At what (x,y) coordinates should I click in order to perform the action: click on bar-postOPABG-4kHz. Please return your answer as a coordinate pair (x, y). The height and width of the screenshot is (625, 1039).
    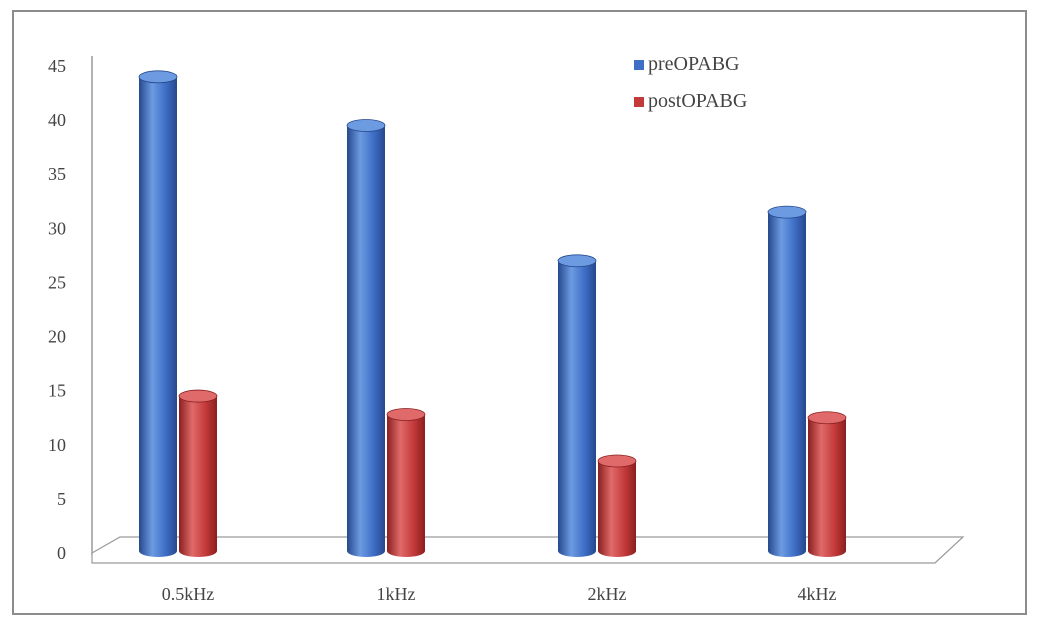
    Looking at the image, I should click on (827, 484).